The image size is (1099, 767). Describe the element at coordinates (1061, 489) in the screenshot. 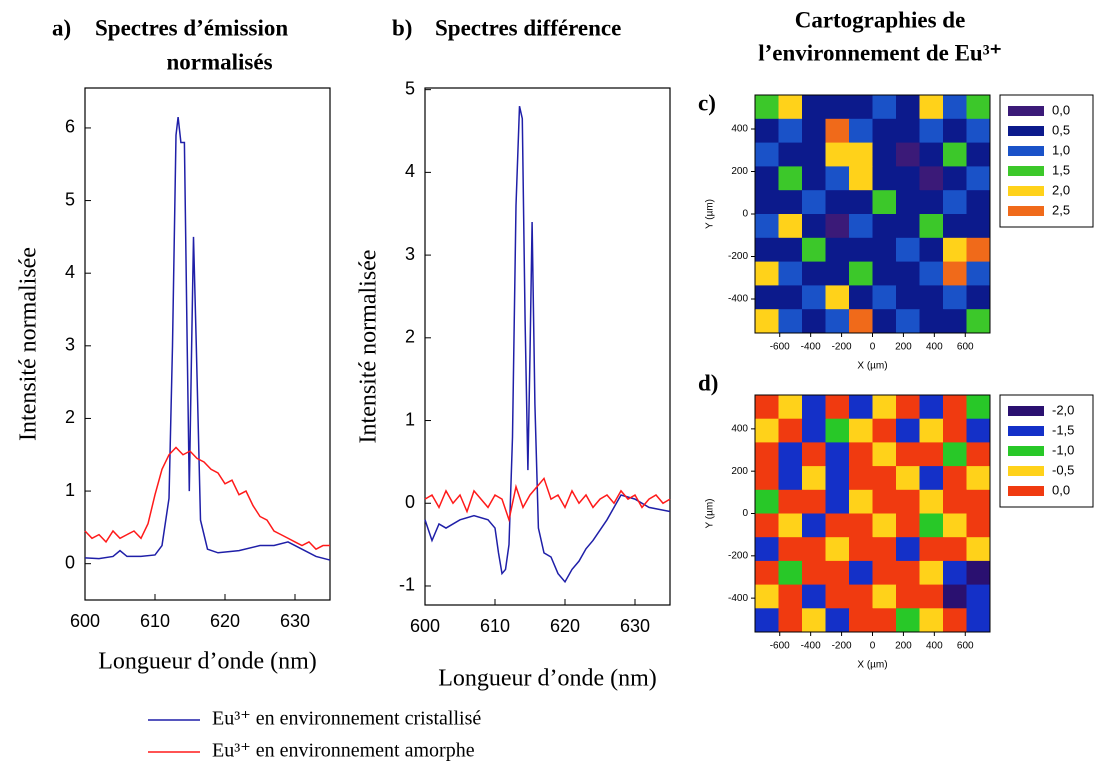

I see `legend-label: 0,0` at that location.